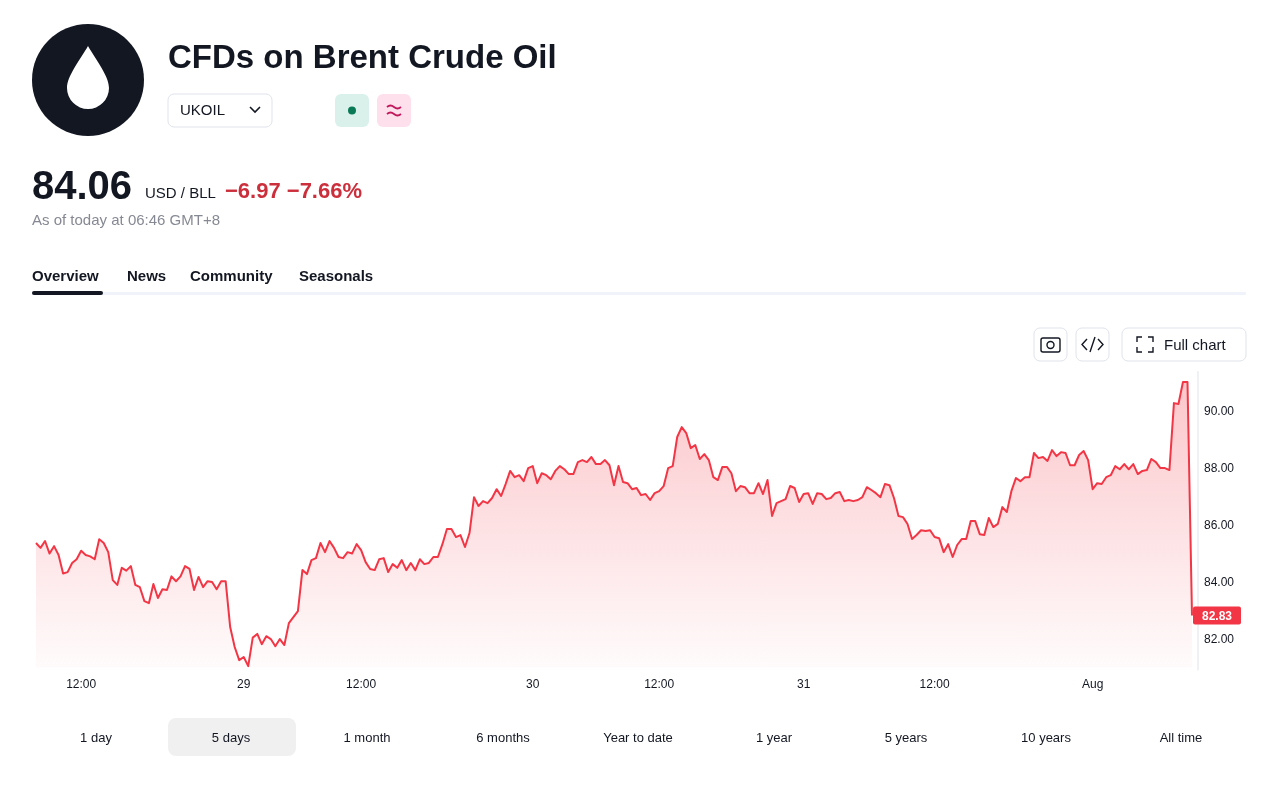 The height and width of the screenshot is (789, 1278). I want to click on text: 5 days, so click(231, 737).